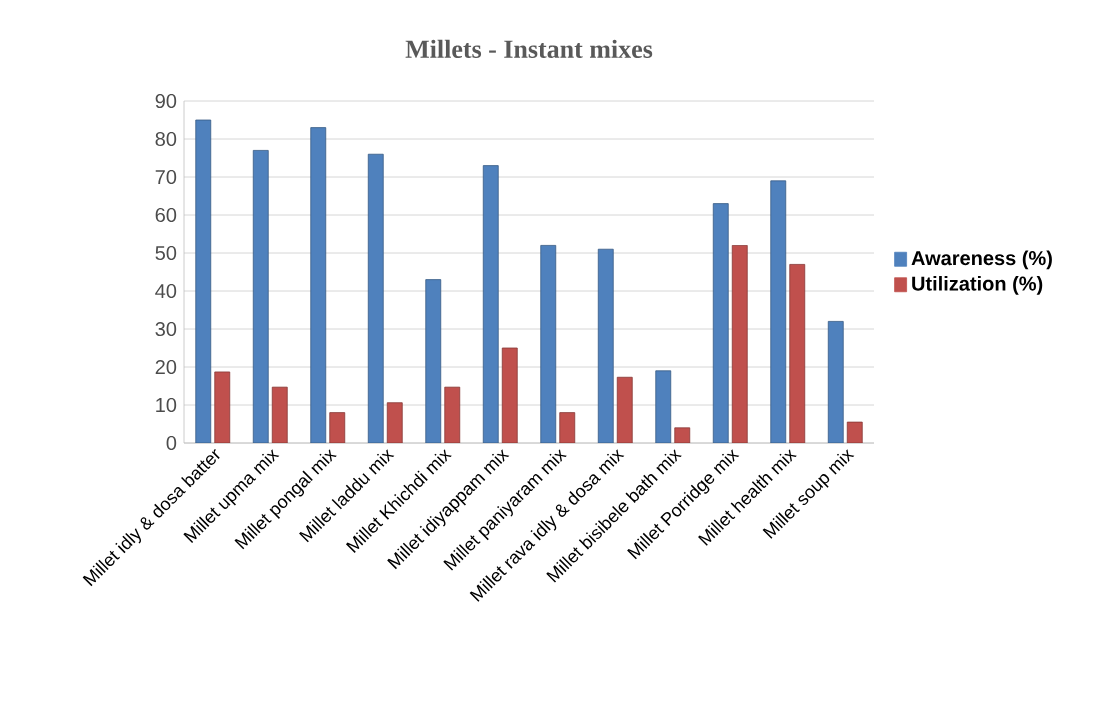  What do you see at coordinates (166, 139) in the screenshot?
I see `y-tick-label: 80` at bounding box center [166, 139].